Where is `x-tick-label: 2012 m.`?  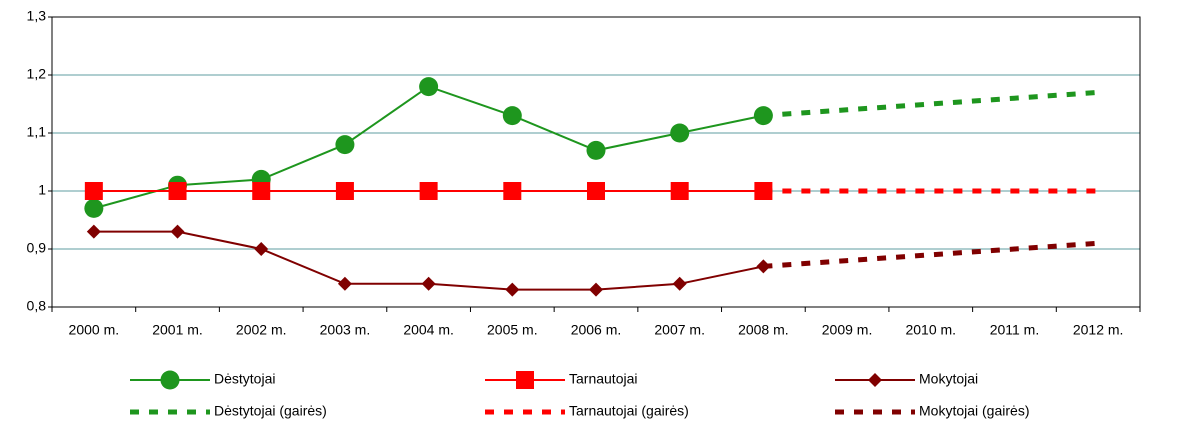 x-tick-label: 2012 m. is located at coordinates (1098, 330).